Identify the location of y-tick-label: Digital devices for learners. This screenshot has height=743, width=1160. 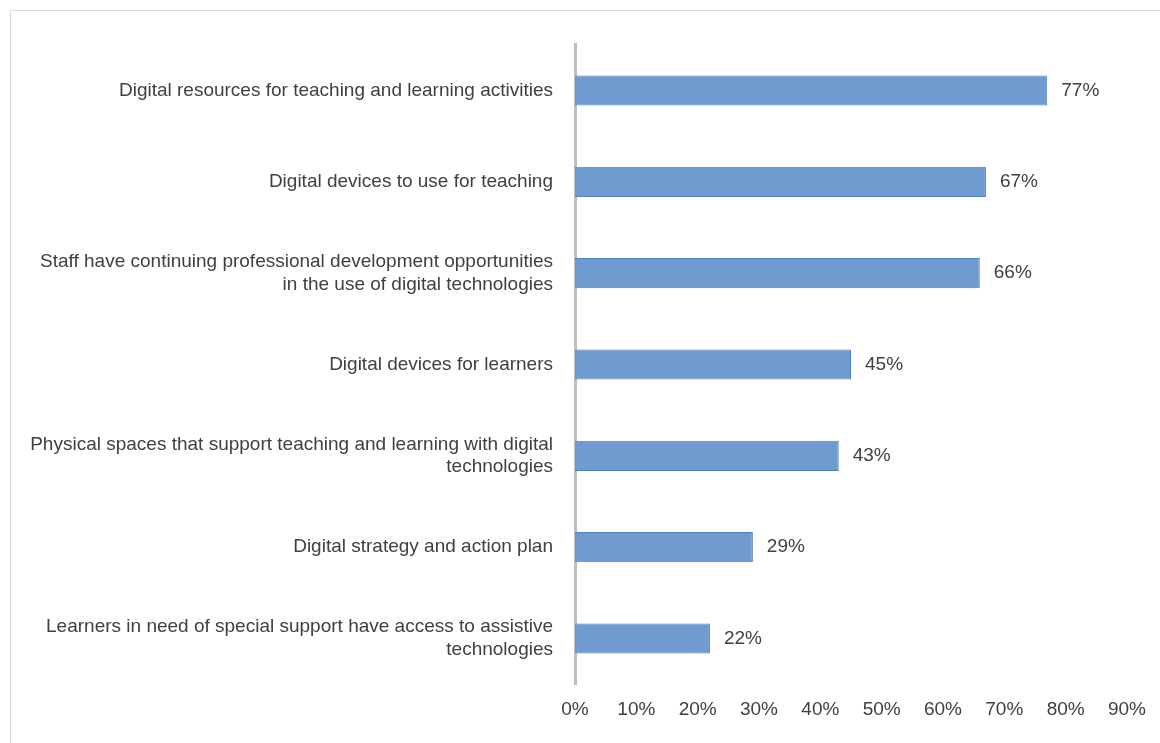
(441, 363).